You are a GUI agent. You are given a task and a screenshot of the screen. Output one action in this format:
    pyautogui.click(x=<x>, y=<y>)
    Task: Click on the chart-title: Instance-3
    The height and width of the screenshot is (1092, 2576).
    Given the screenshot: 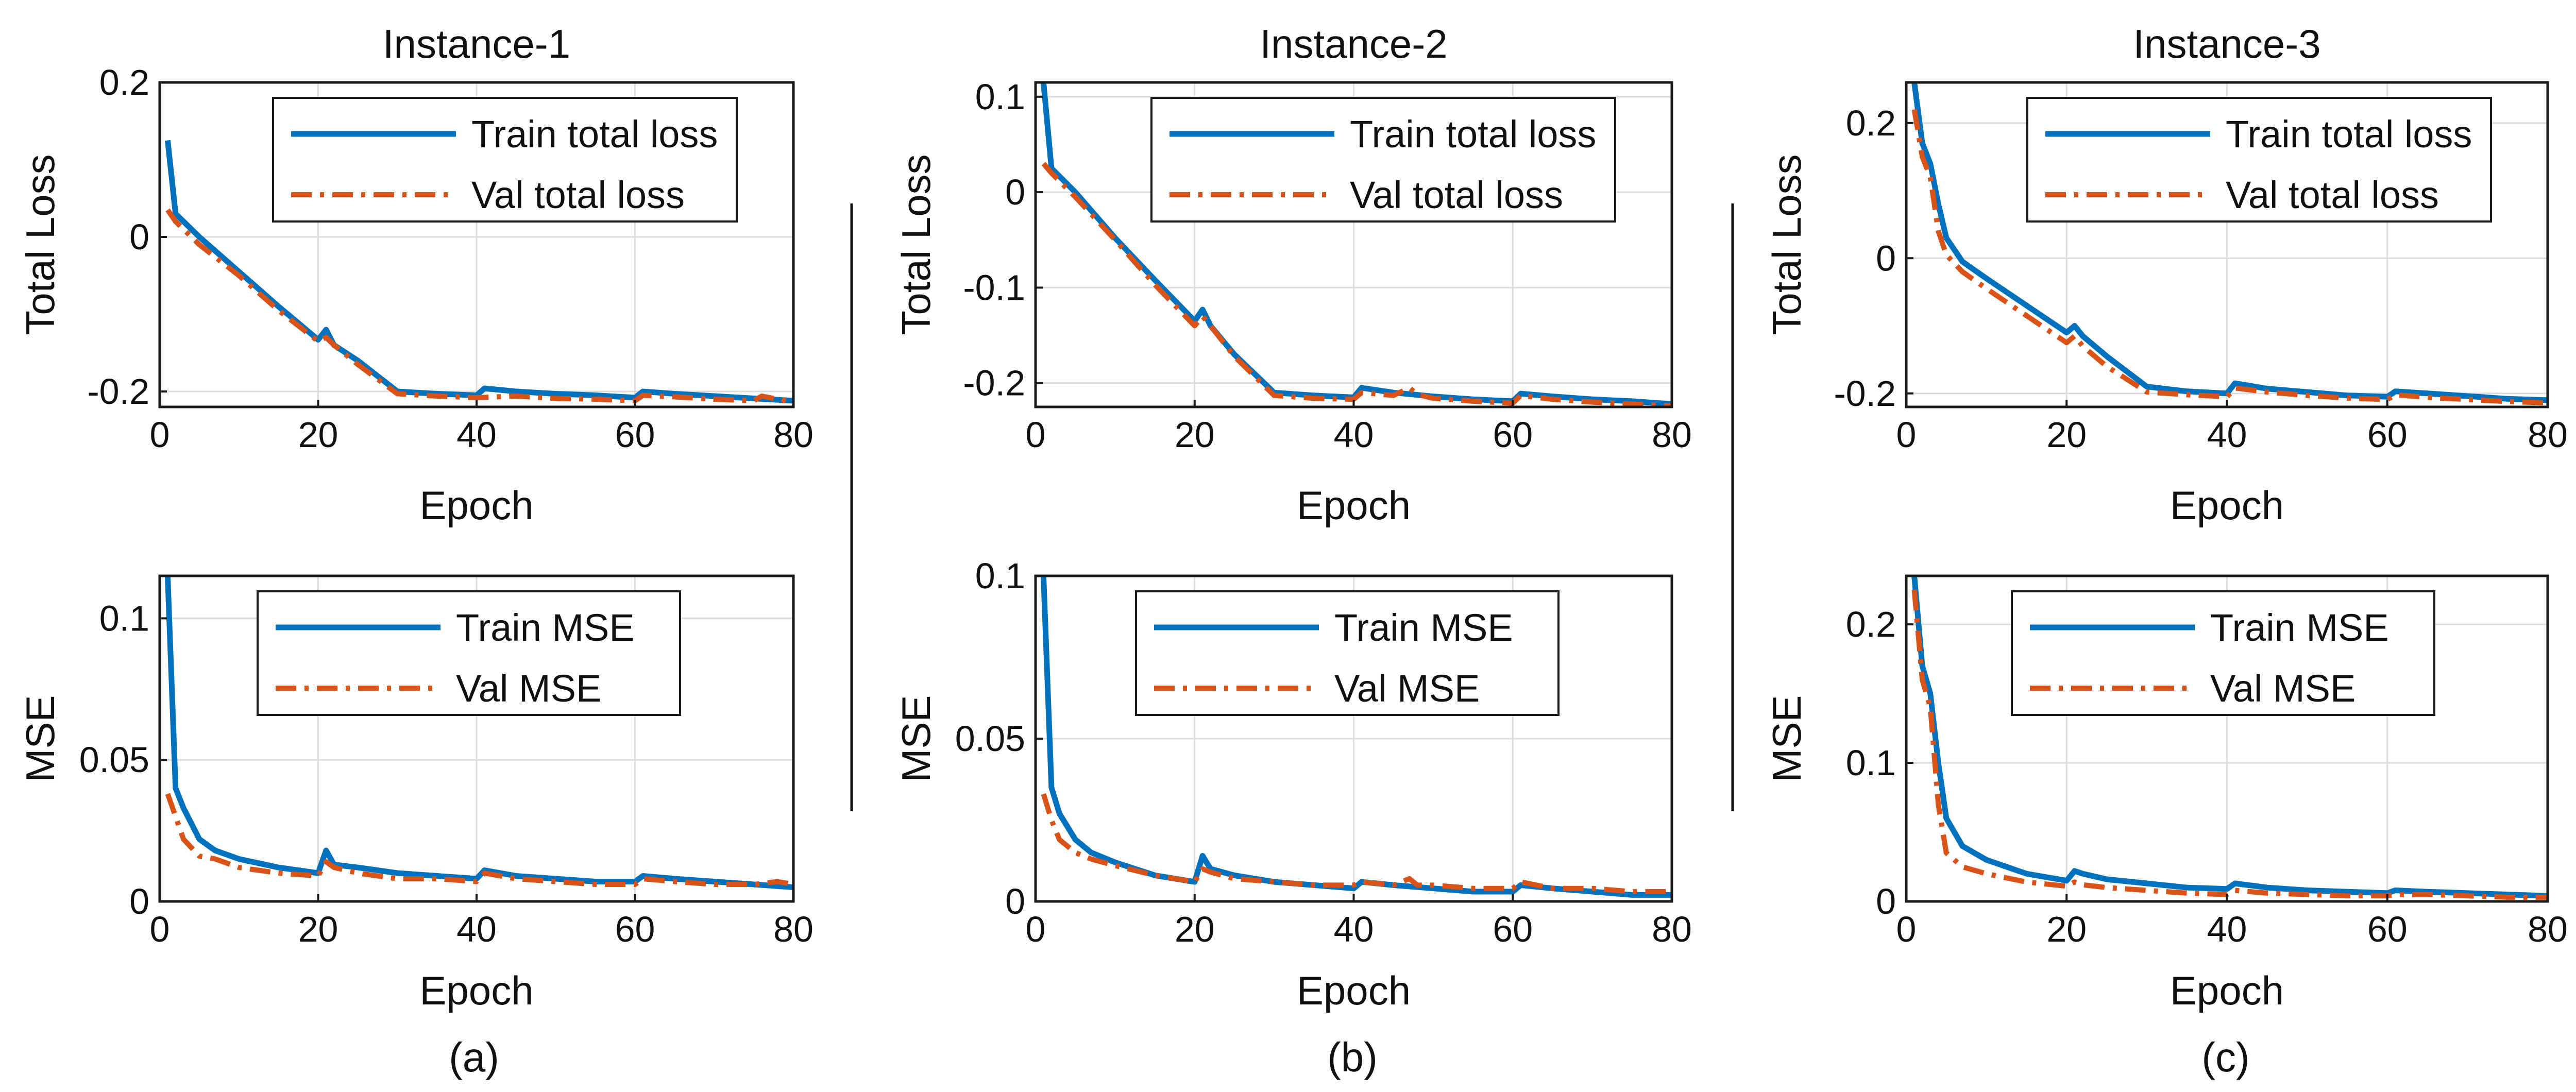 What is the action you would take?
    pyautogui.click(x=2226, y=43)
    